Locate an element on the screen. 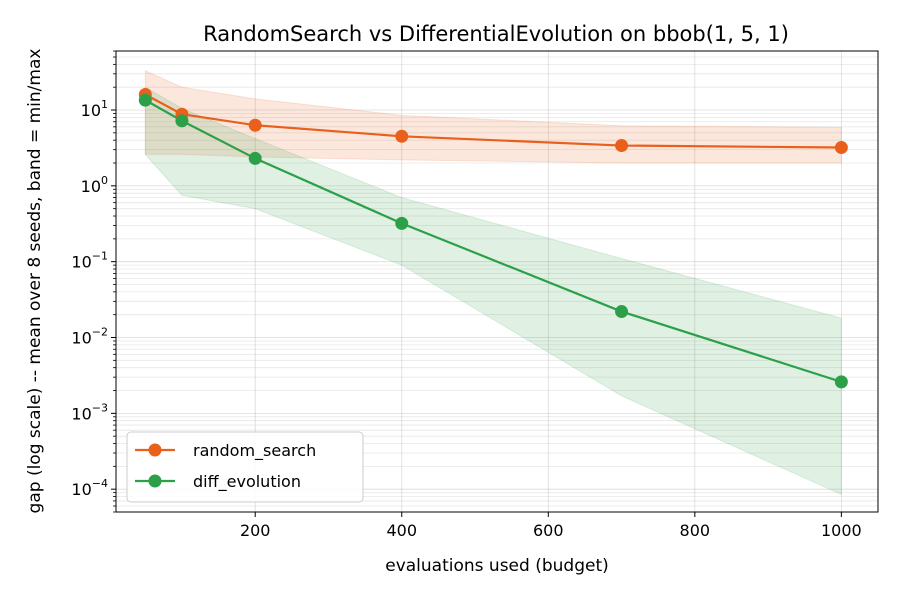 This screenshot has height=600, width=900. random_search-line is located at coordinates (493, 121).